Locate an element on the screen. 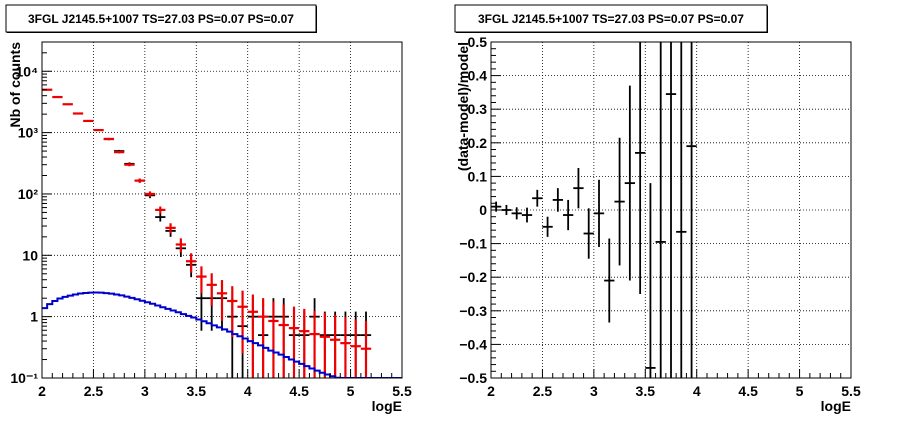 This screenshot has height=421, width=898. y-axis: −0.5 −0.4 −0.3 −0.2 −0.1 0 0.1 0.2 0.3 0.4 0.5 is located at coordinates (480, 210).